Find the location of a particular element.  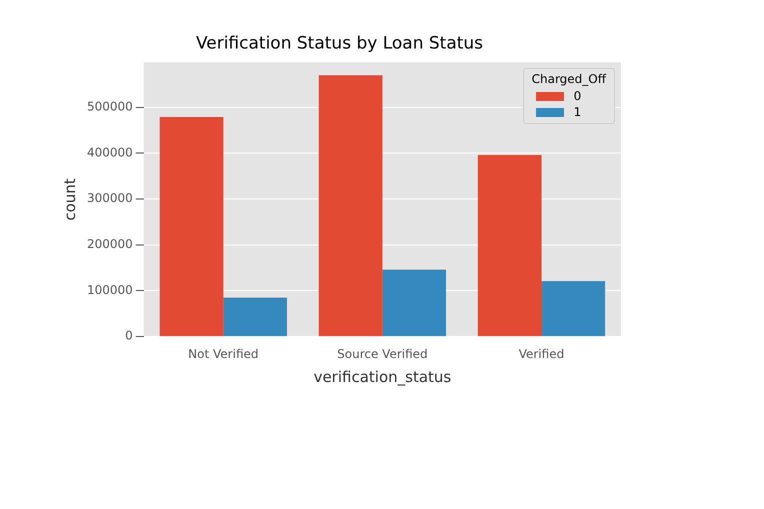

x-tick-label: Verified is located at coordinates (541, 353).